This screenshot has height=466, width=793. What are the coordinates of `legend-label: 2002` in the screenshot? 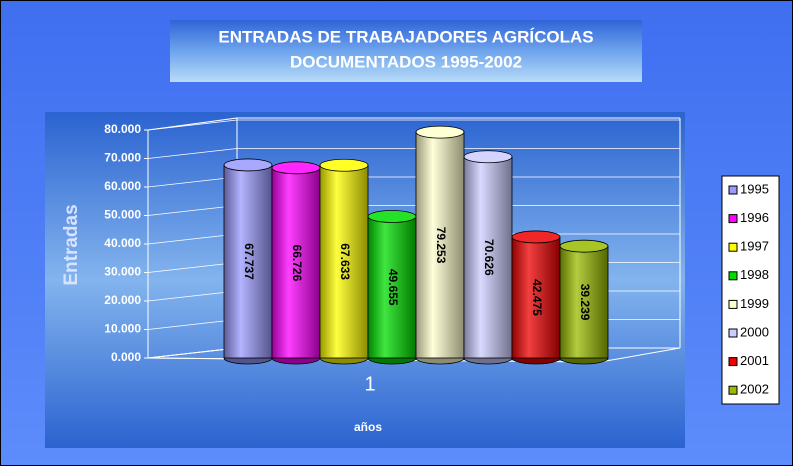 It's located at (754, 389).